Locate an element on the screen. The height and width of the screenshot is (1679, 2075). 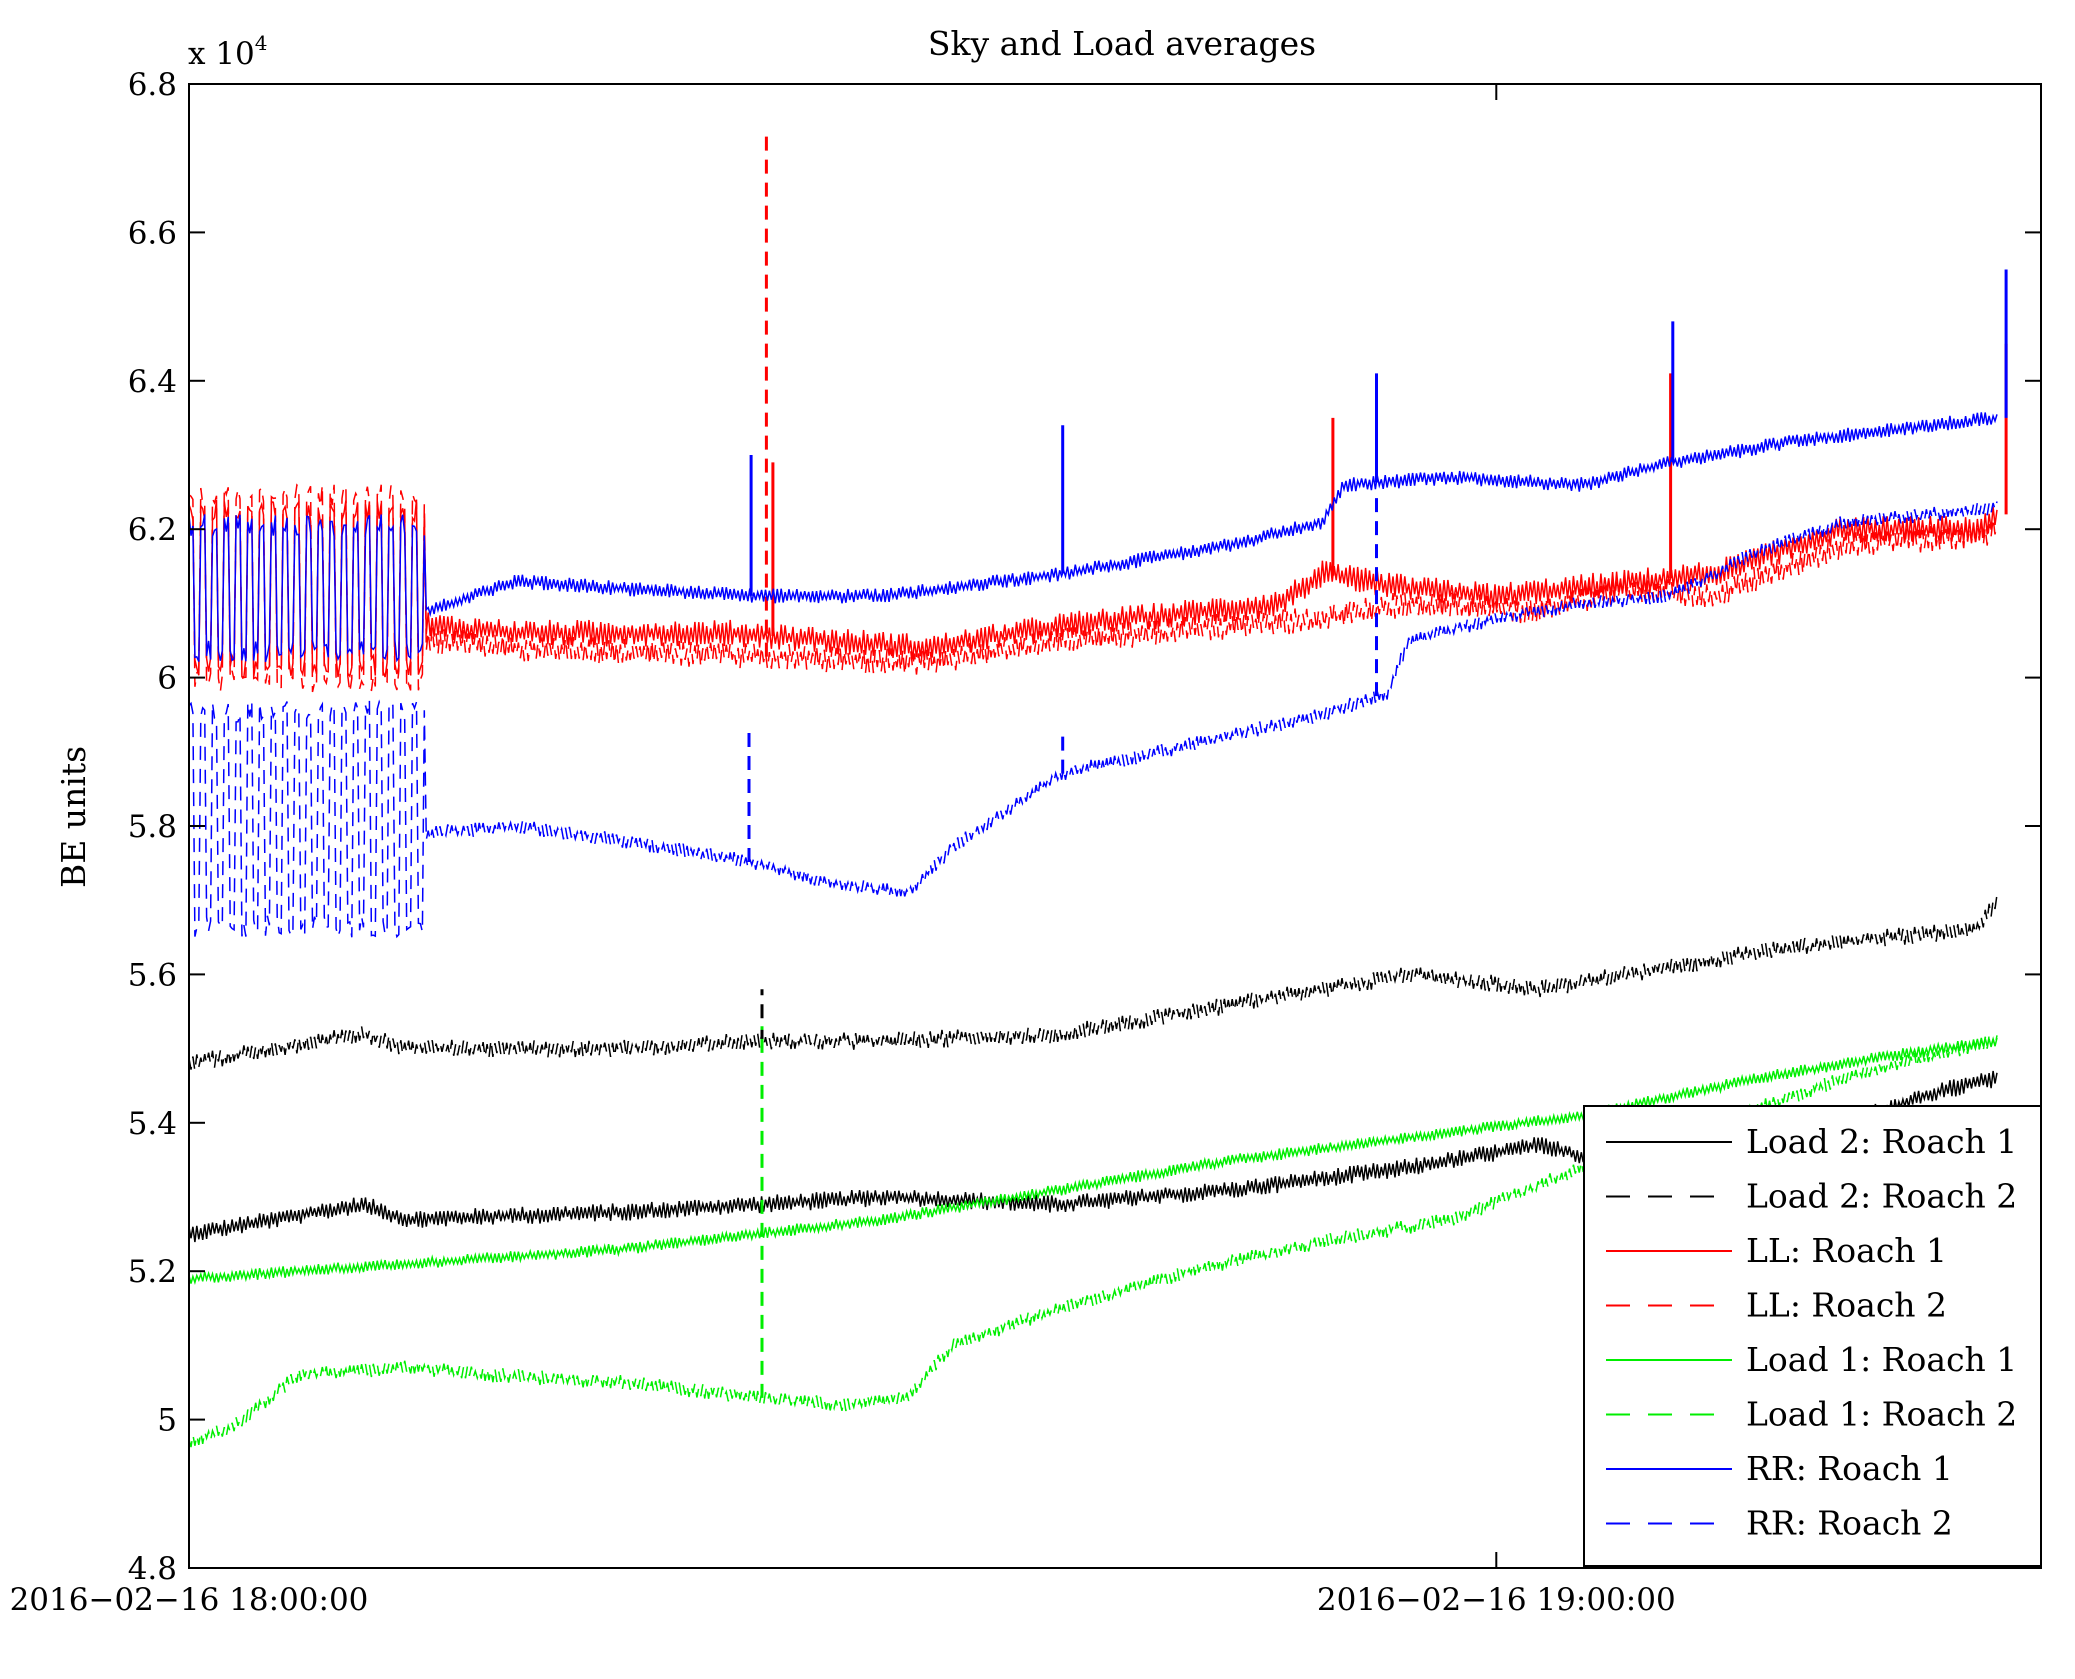
y-tick-label: 5.6 is located at coordinates (152, 975).